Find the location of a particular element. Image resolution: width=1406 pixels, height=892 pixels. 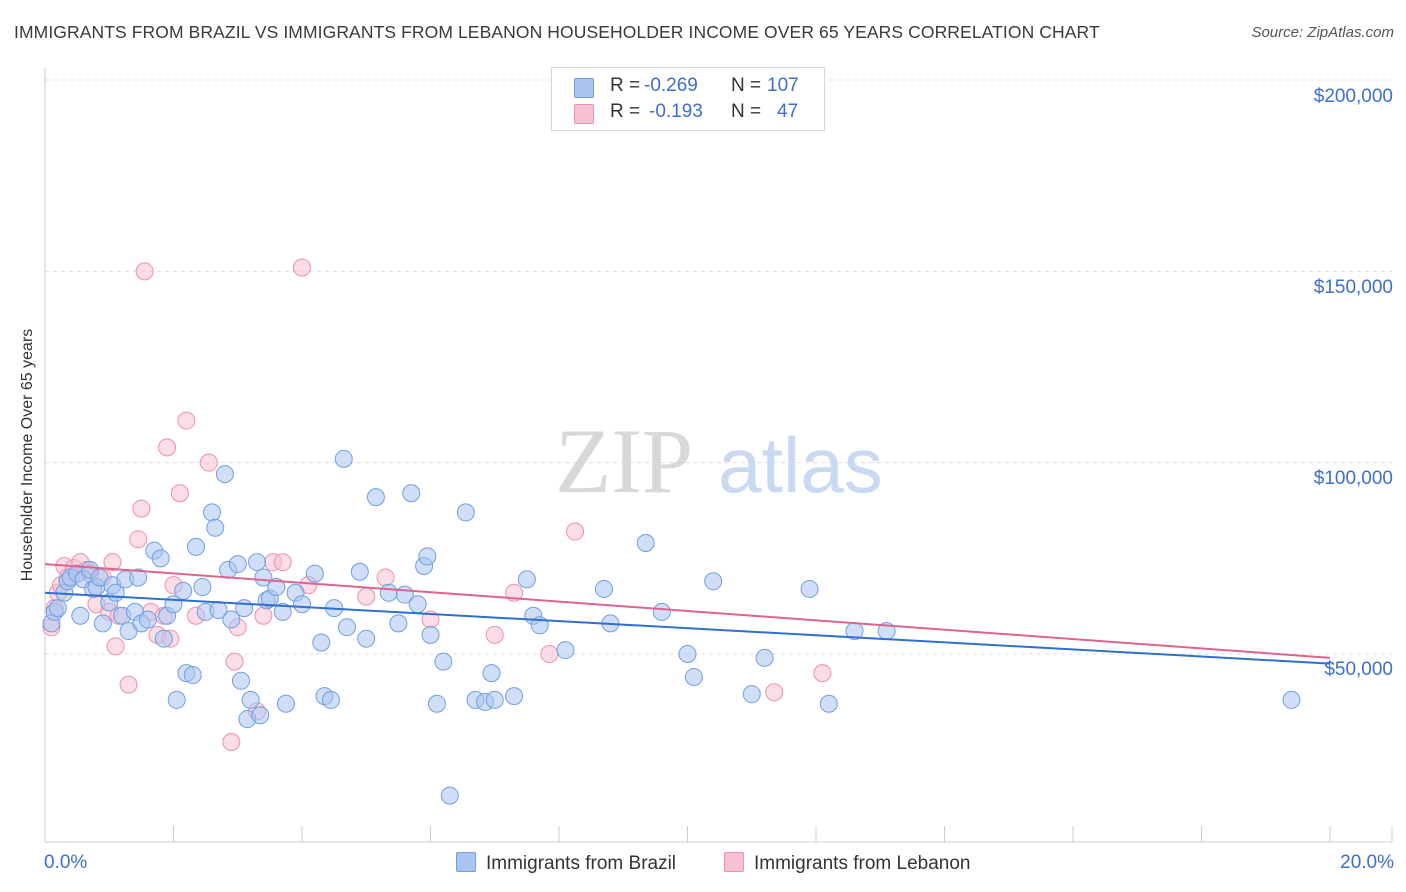

trend-lines is located at coordinates (687, 614).